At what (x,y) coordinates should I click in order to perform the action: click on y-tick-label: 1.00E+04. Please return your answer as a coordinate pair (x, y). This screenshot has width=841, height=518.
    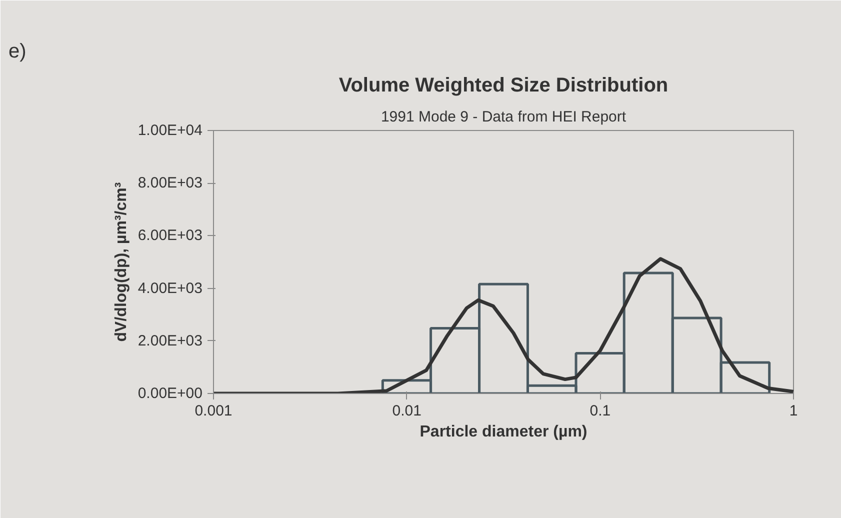
    Looking at the image, I should click on (170, 130).